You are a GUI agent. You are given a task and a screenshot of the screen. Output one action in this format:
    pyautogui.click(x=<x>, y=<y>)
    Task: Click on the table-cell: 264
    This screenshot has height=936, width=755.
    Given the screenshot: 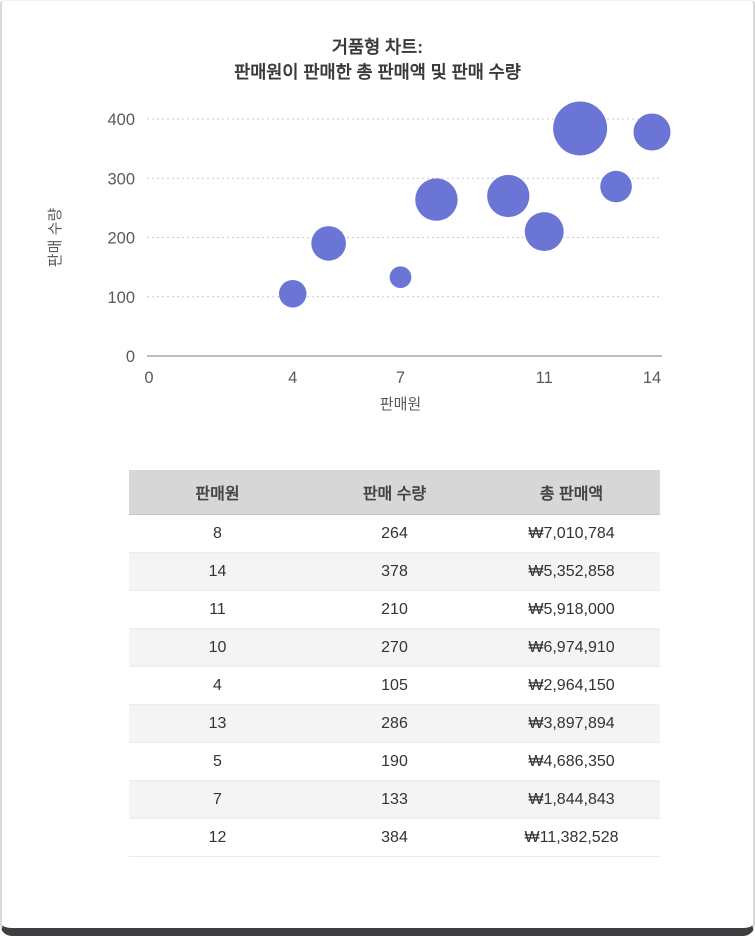 What is the action you would take?
    pyautogui.click(x=394, y=533)
    